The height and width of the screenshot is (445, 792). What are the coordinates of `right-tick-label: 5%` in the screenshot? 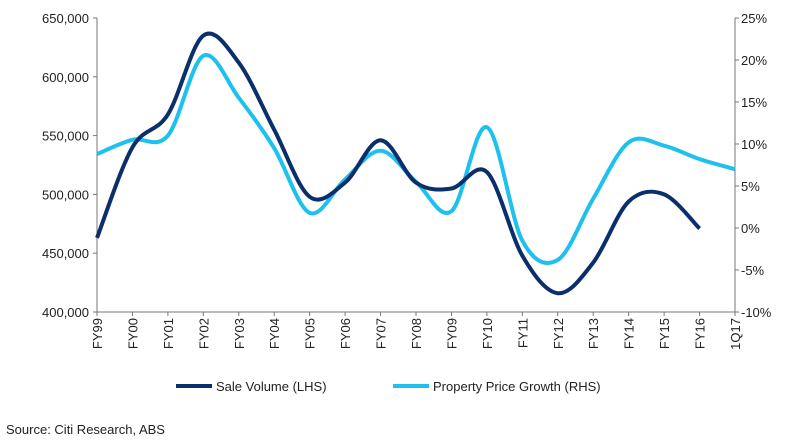 It's located at (750, 186).